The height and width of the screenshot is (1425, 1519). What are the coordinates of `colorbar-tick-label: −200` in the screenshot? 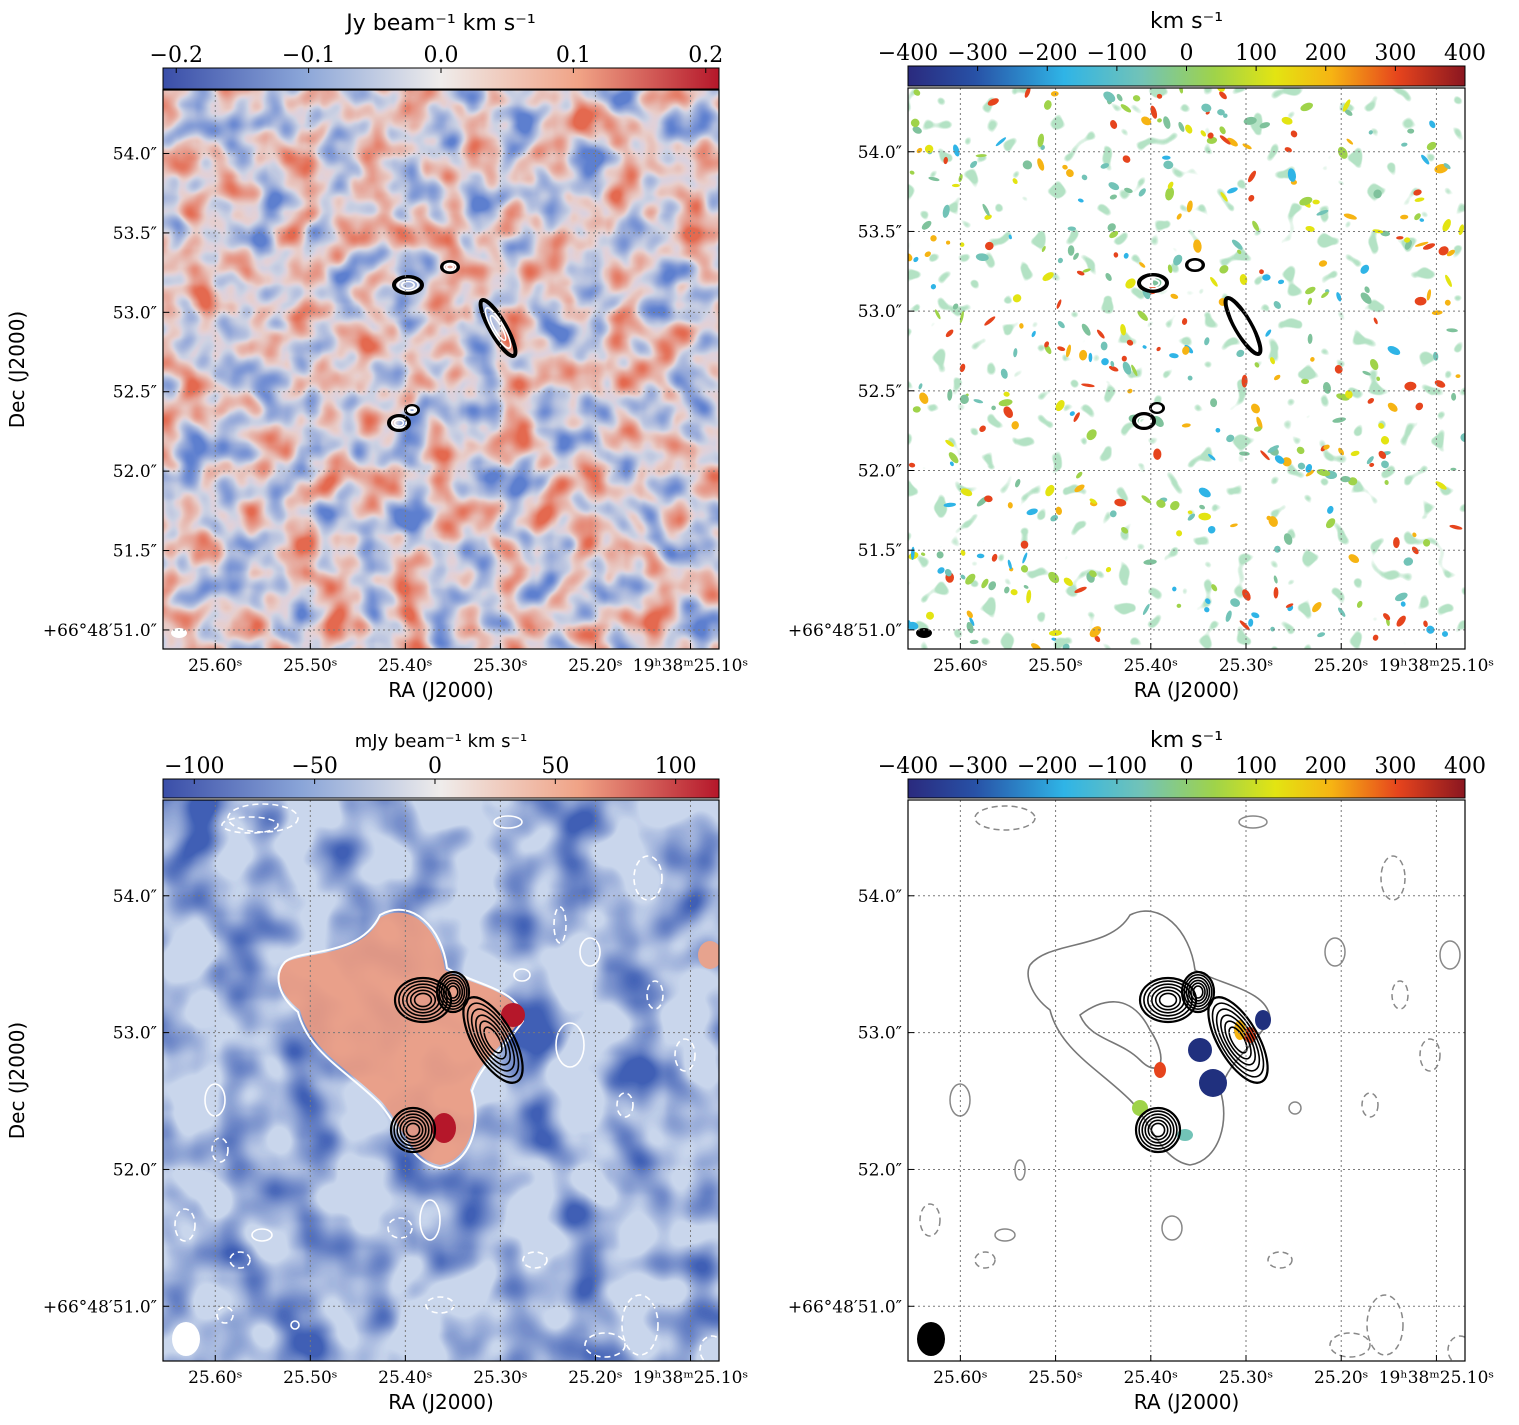 It's located at (1047, 53).